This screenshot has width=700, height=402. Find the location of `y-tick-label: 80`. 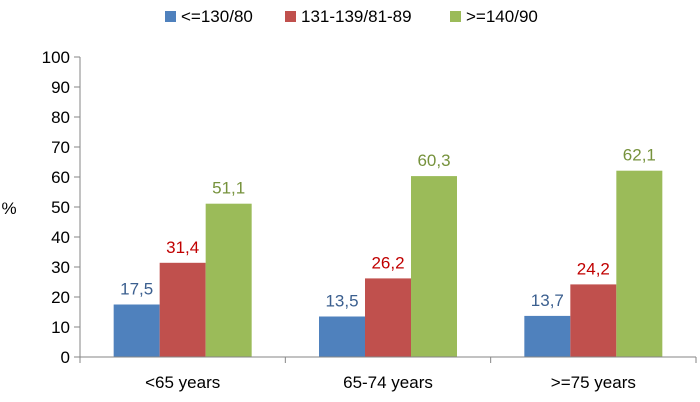

y-tick-label: 80 is located at coordinates (60, 117).